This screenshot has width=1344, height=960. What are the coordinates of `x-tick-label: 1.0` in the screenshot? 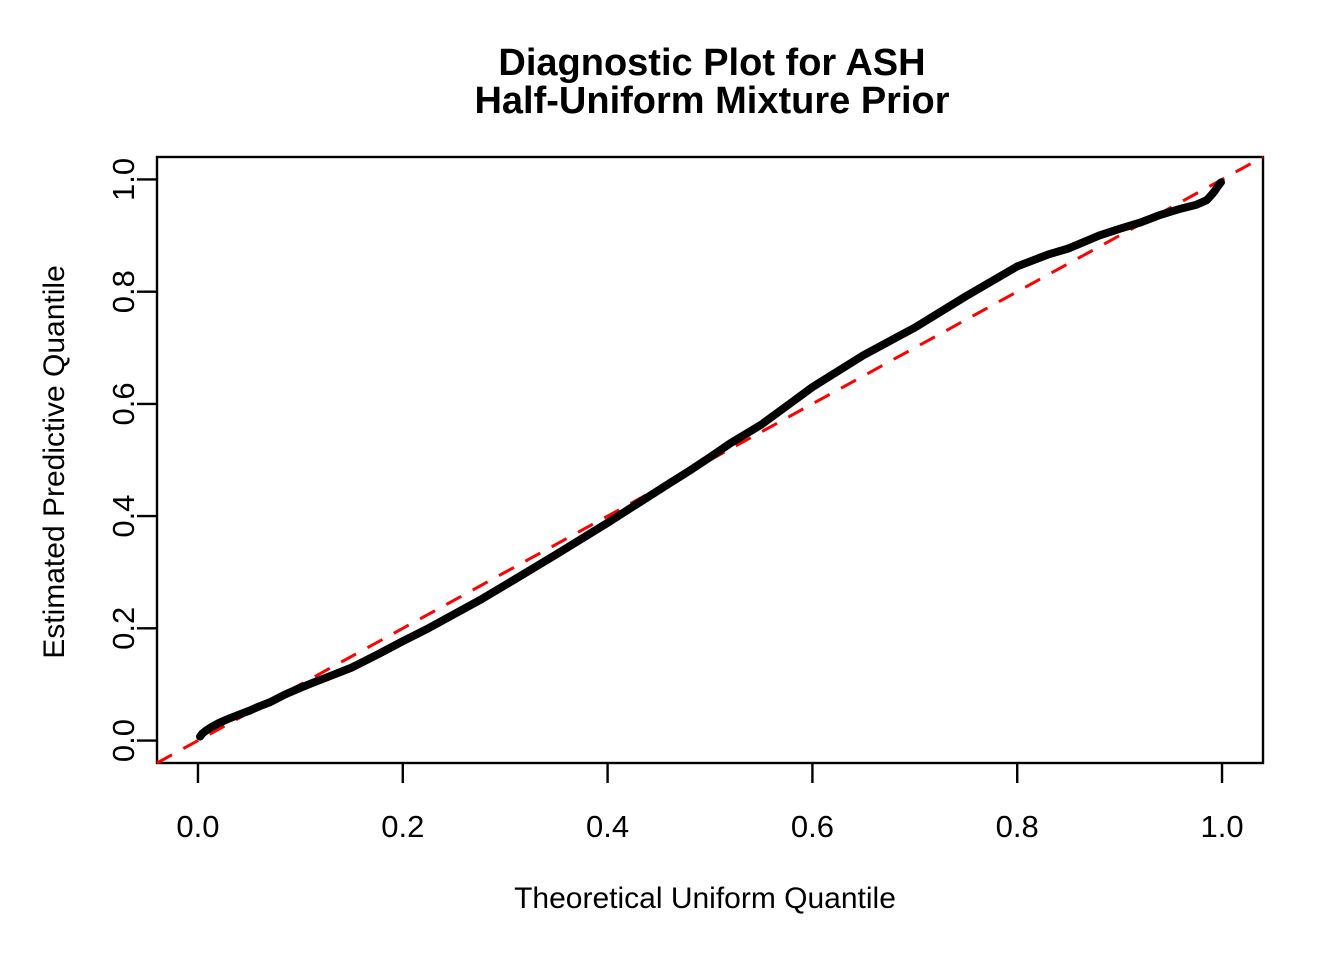 It's located at (1221, 826).